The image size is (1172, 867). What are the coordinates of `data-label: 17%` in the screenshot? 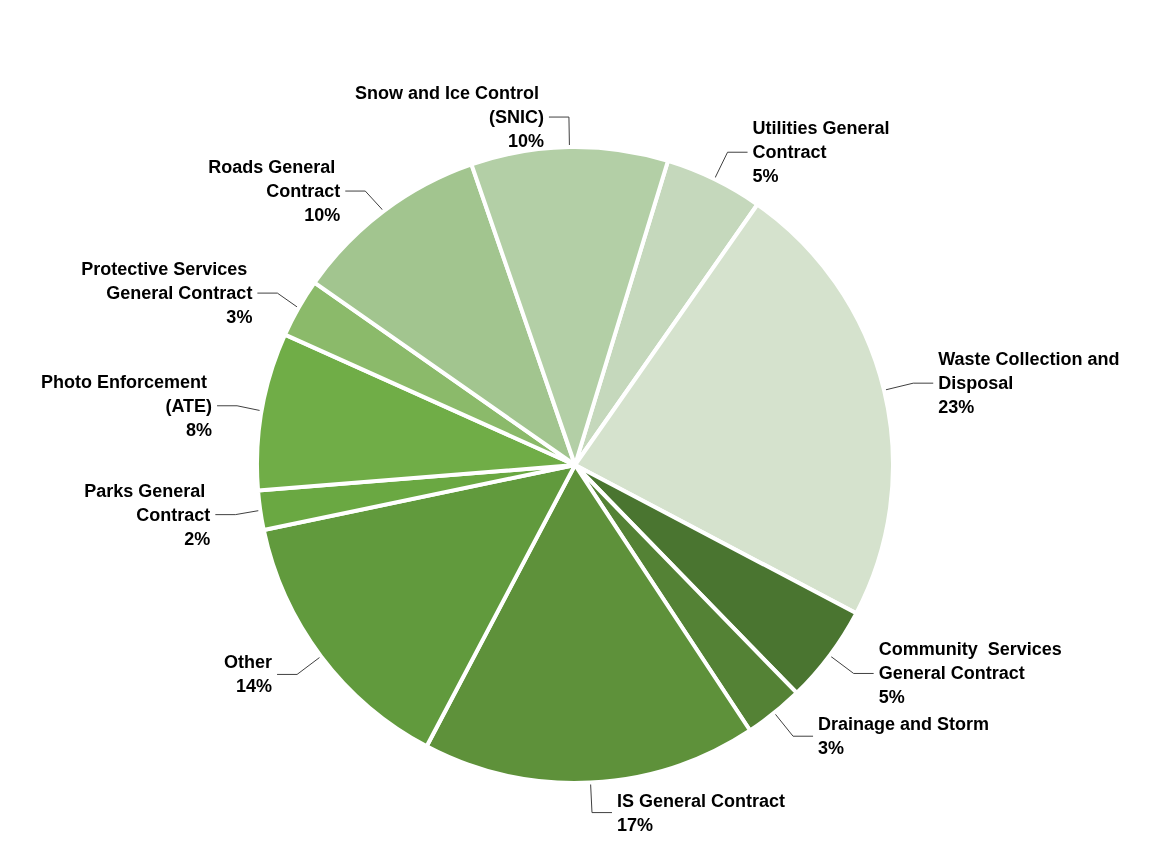 It's located at (635, 824).